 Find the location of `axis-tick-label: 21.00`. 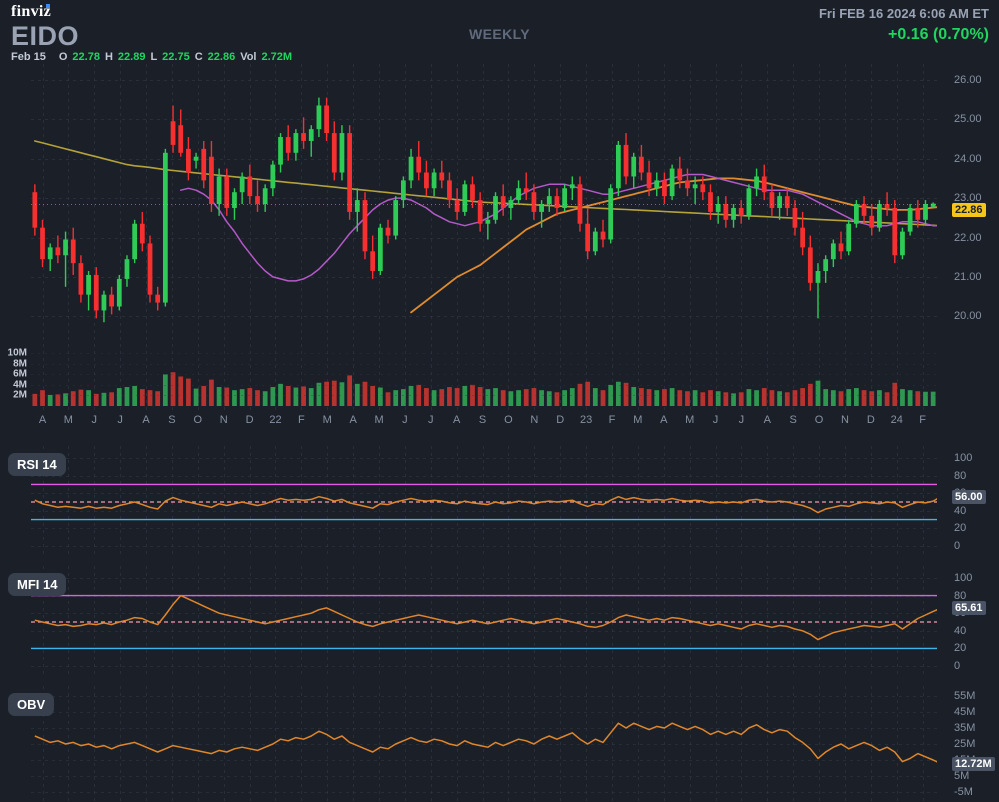

axis-tick-label: 21.00 is located at coordinates (968, 276).